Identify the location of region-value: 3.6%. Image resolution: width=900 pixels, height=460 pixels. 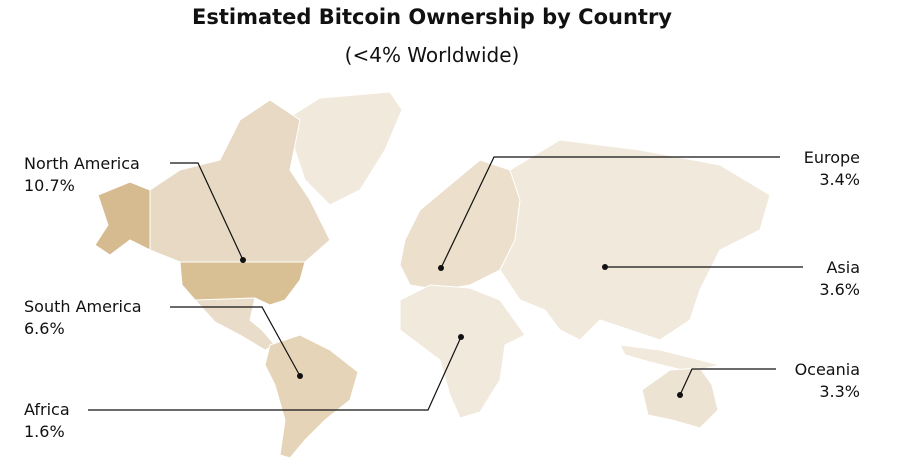
(839, 289).